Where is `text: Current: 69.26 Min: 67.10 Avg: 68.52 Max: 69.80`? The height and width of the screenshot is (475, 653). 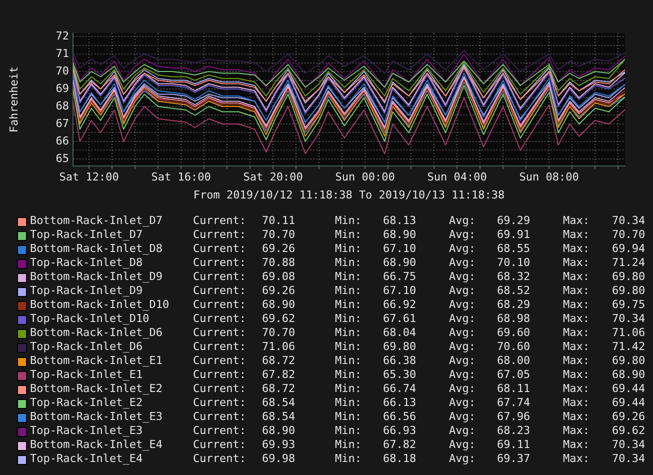
text: Current: 69.26 Min: 67.10 Avg: 68.52 Max: 69.80 is located at coordinates (419, 290).